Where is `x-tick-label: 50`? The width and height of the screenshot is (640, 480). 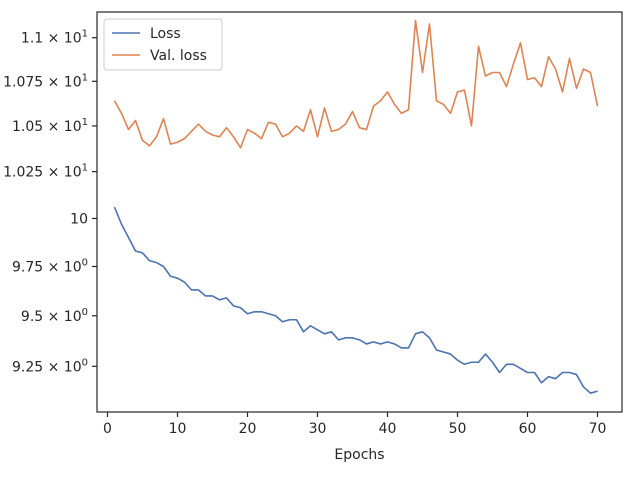 x-tick-label: 50 is located at coordinates (458, 429).